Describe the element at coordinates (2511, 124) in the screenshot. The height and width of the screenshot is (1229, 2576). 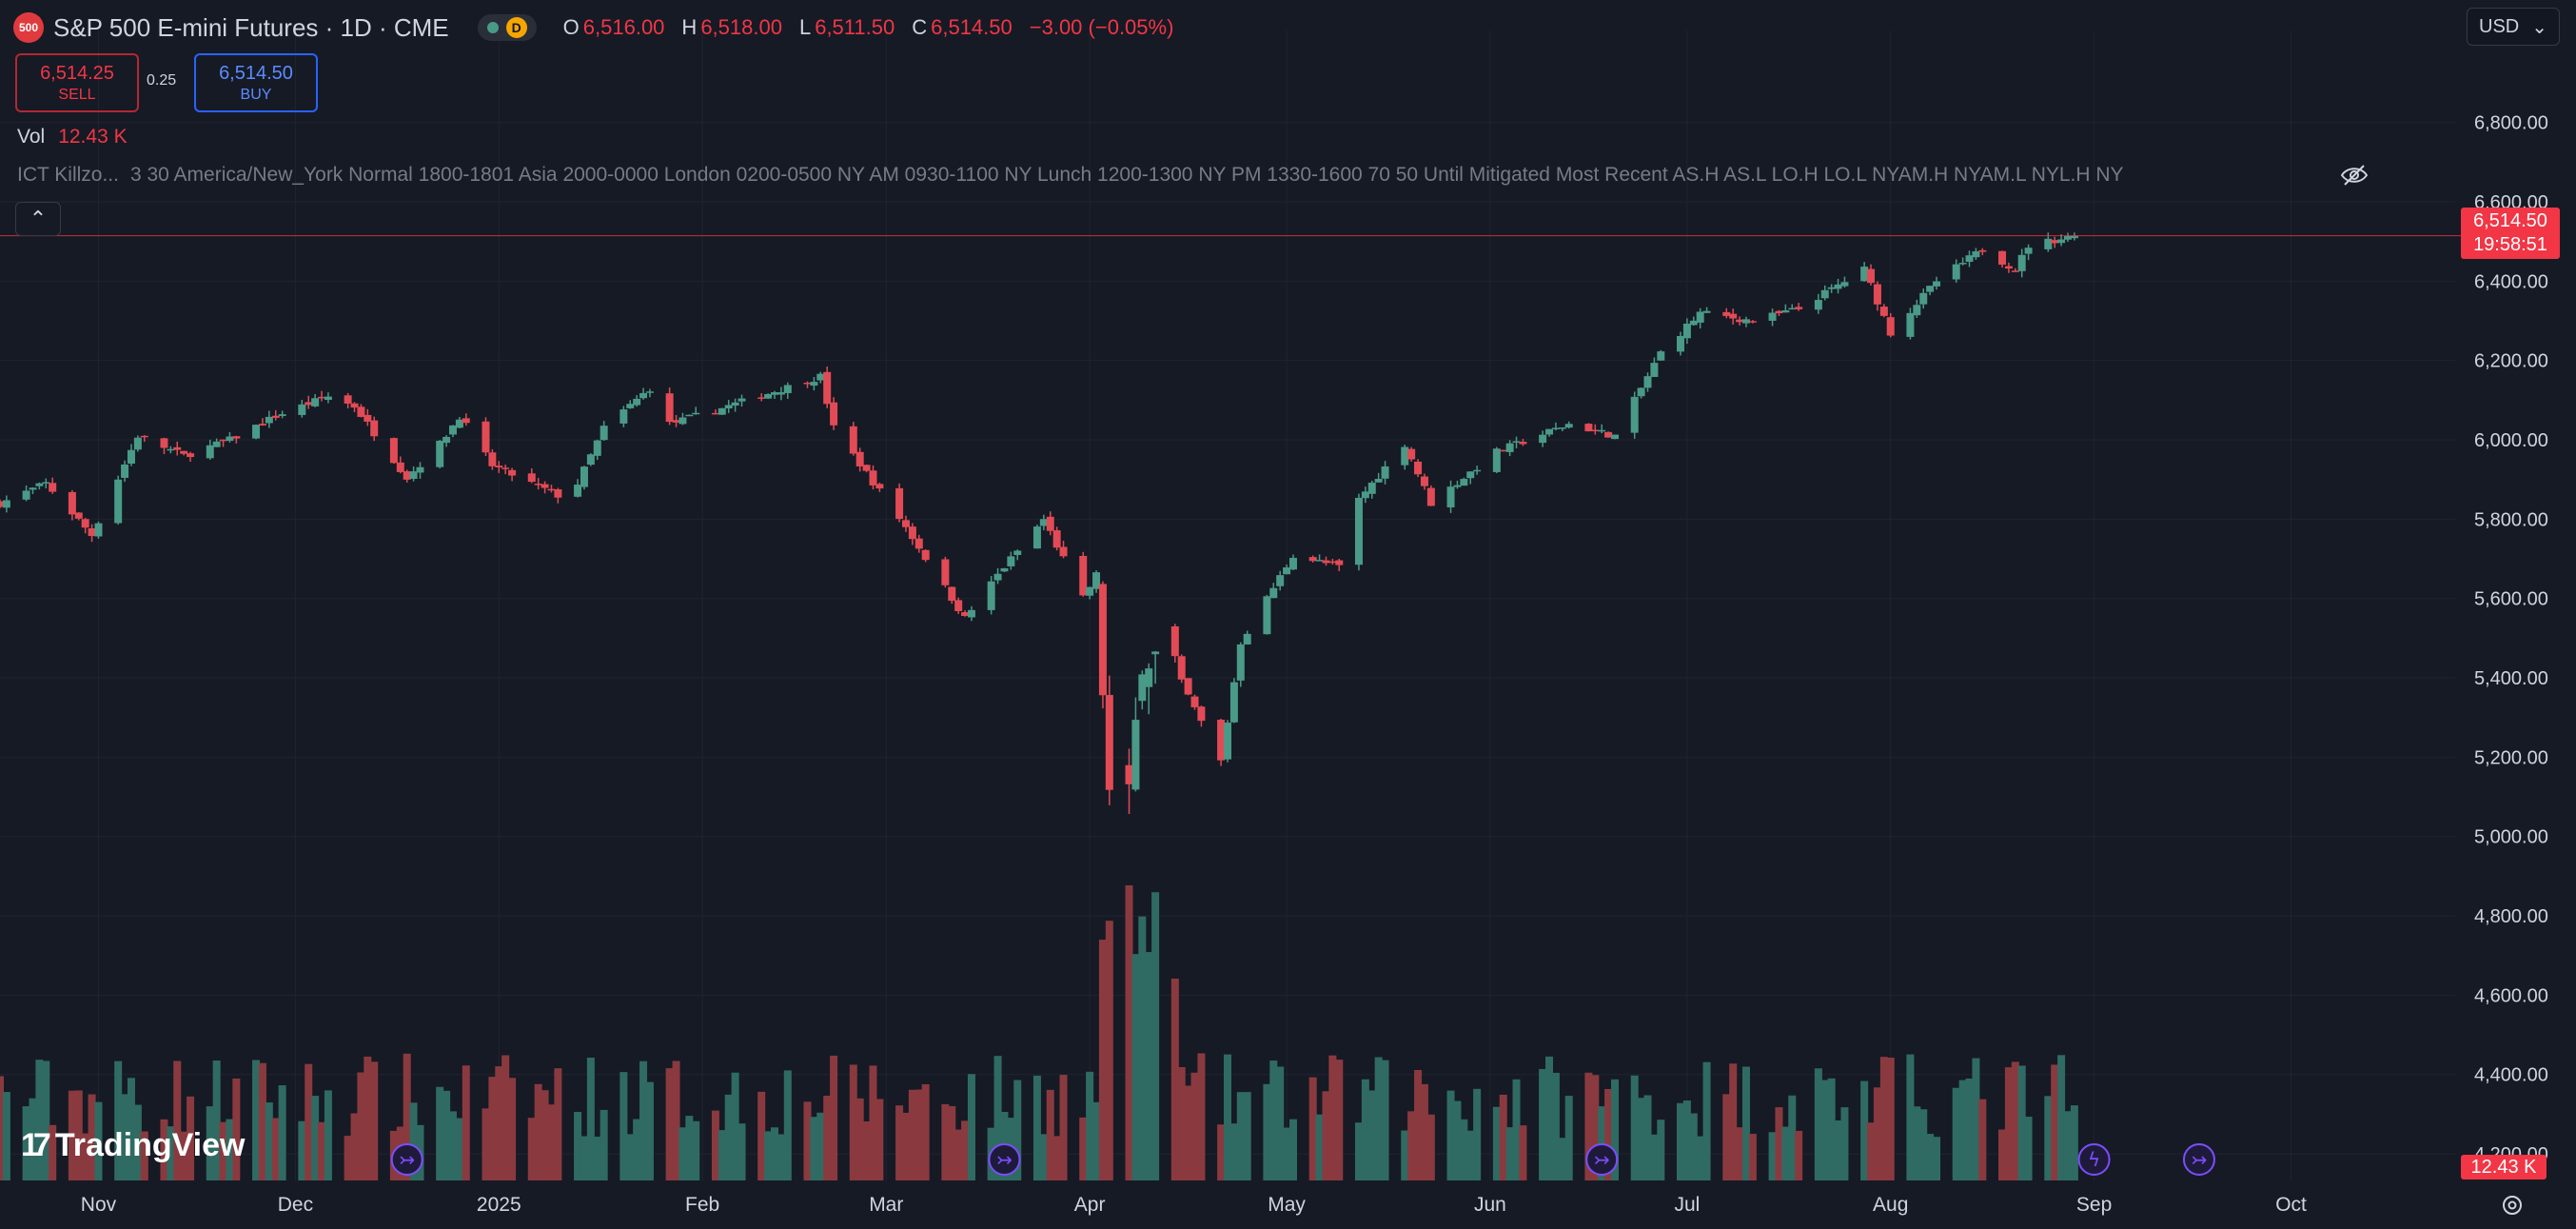
I see `y-tick-label: 6,800.00` at that location.